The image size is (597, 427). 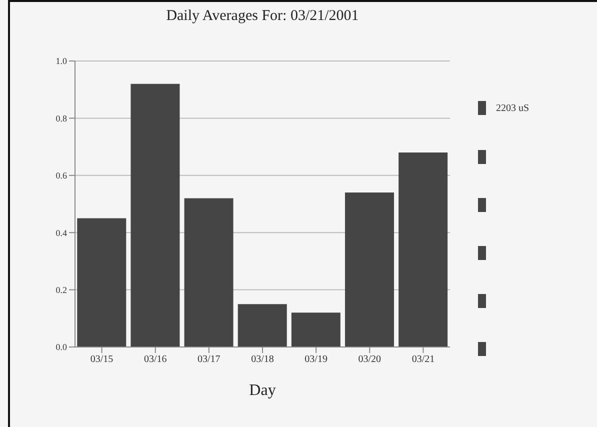 I want to click on y-tick-label: 0.4, so click(x=62, y=233).